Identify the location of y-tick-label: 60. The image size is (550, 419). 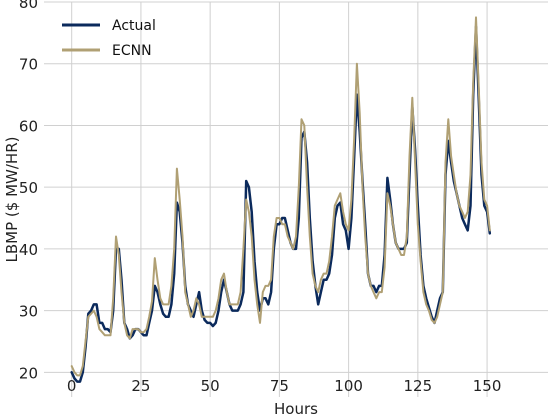
(28, 126).